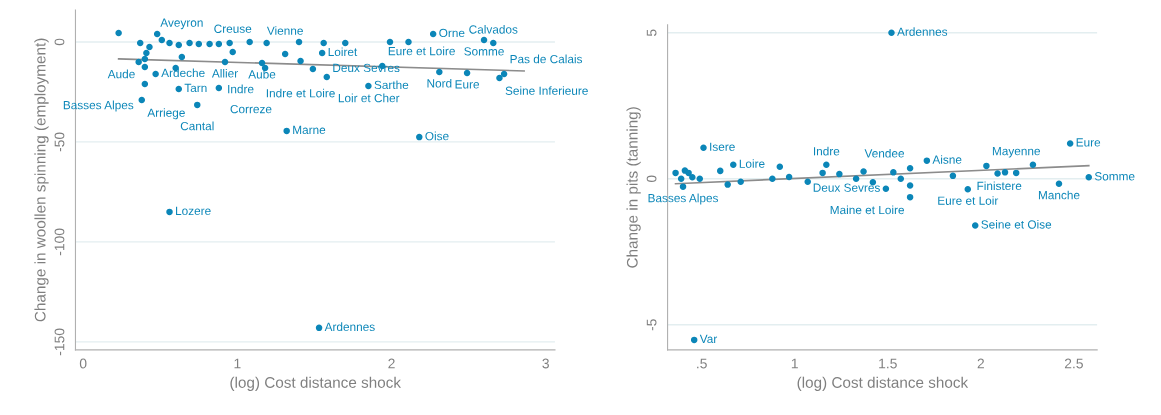 The image size is (1161, 415). I want to click on x-tick-label: 0, so click(83, 363).